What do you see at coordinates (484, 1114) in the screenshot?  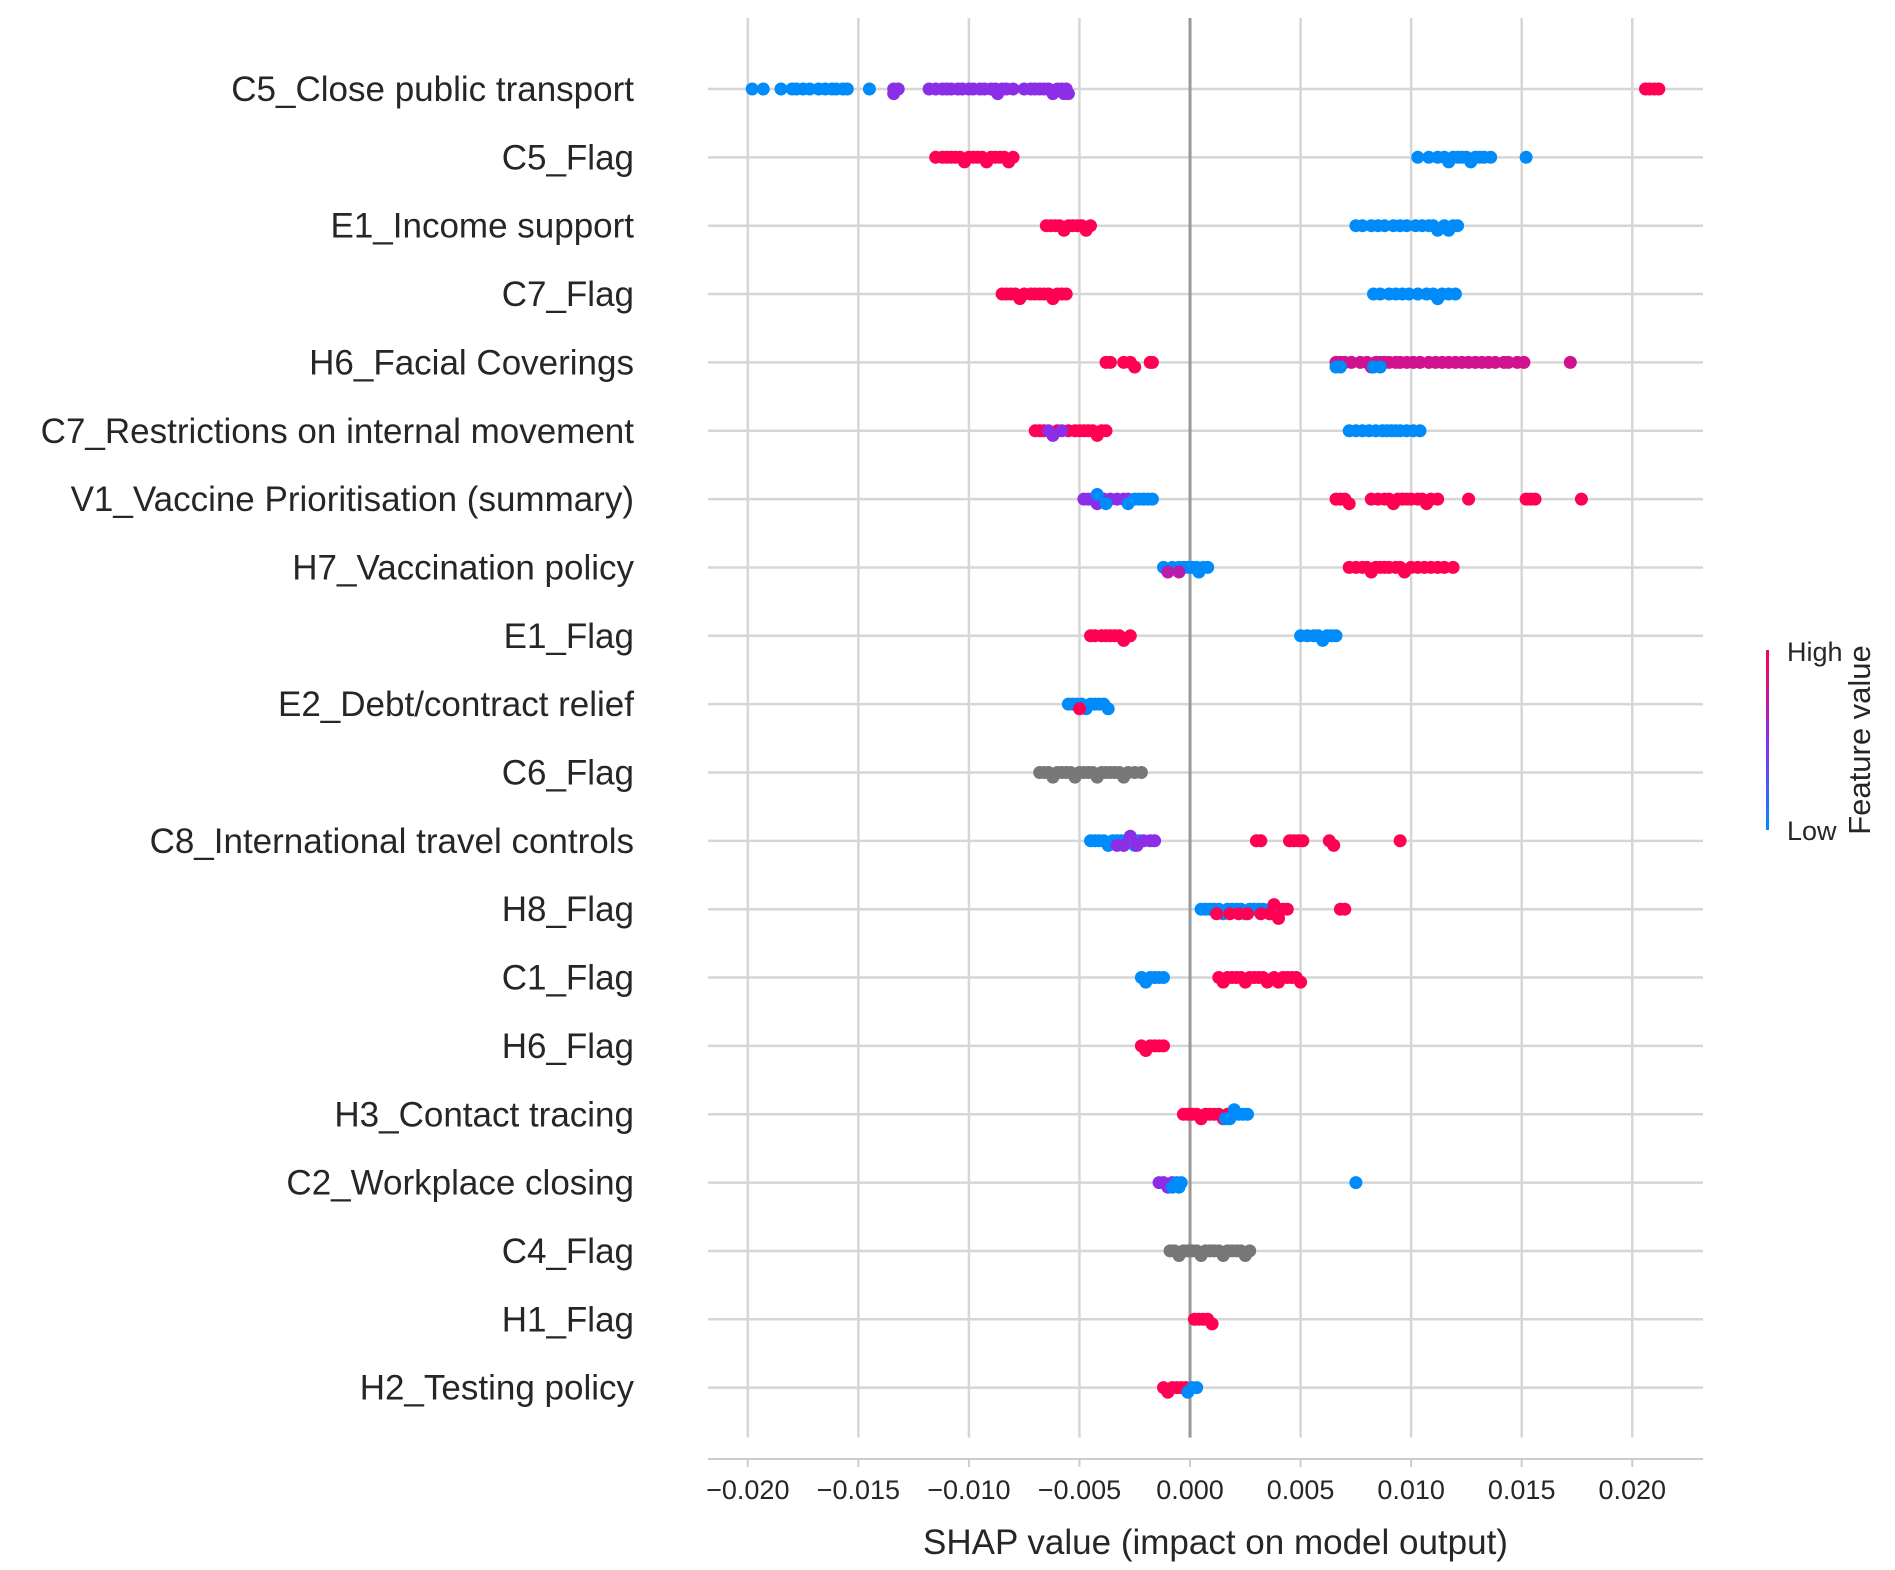 I see `feature-label: H3_Contact tracing` at bounding box center [484, 1114].